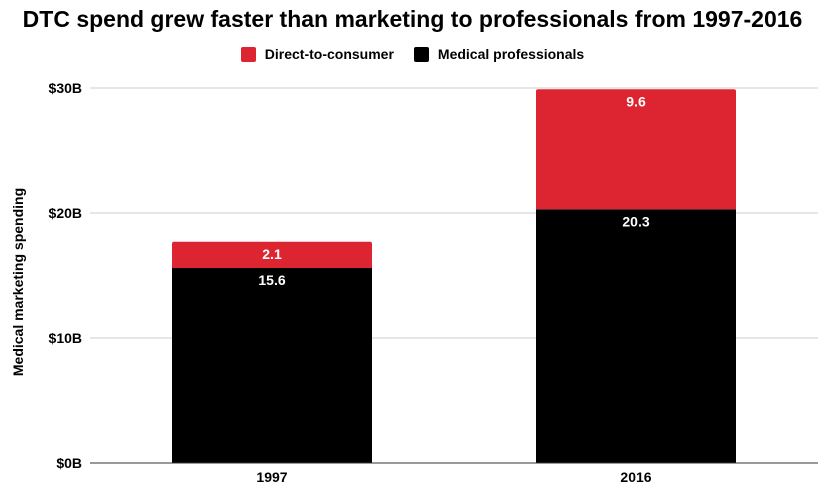  Describe the element at coordinates (271, 477) in the screenshot. I see `x-tick-label: 1997` at that location.